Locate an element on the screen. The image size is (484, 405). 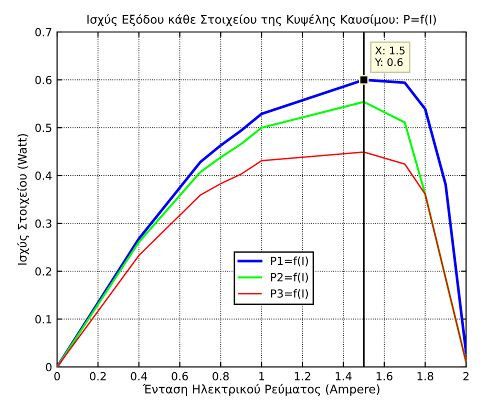
x-tick-label: 1.2 is located at coordinates (302, 376).